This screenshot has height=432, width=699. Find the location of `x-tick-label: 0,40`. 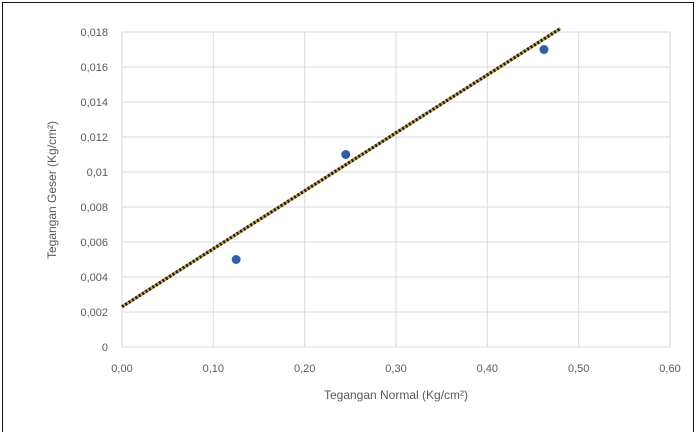

x-tick-label: 0,40 is located at coordinates (487, 369).